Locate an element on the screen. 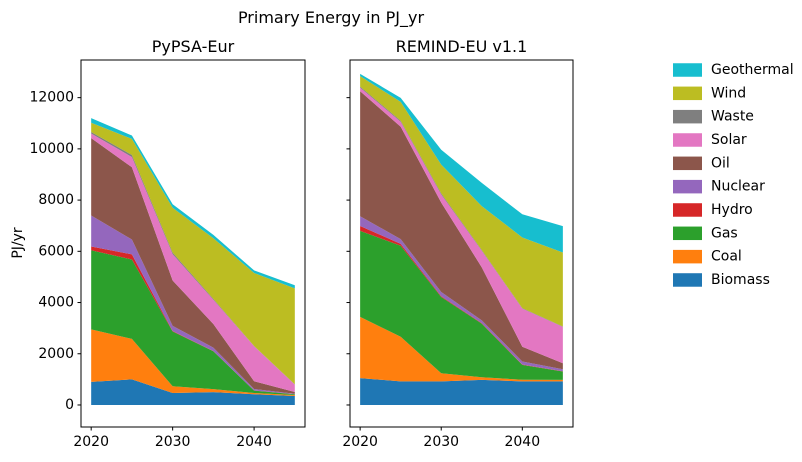  area-pypsa-eur-oil is located at coordinates (193, 266).